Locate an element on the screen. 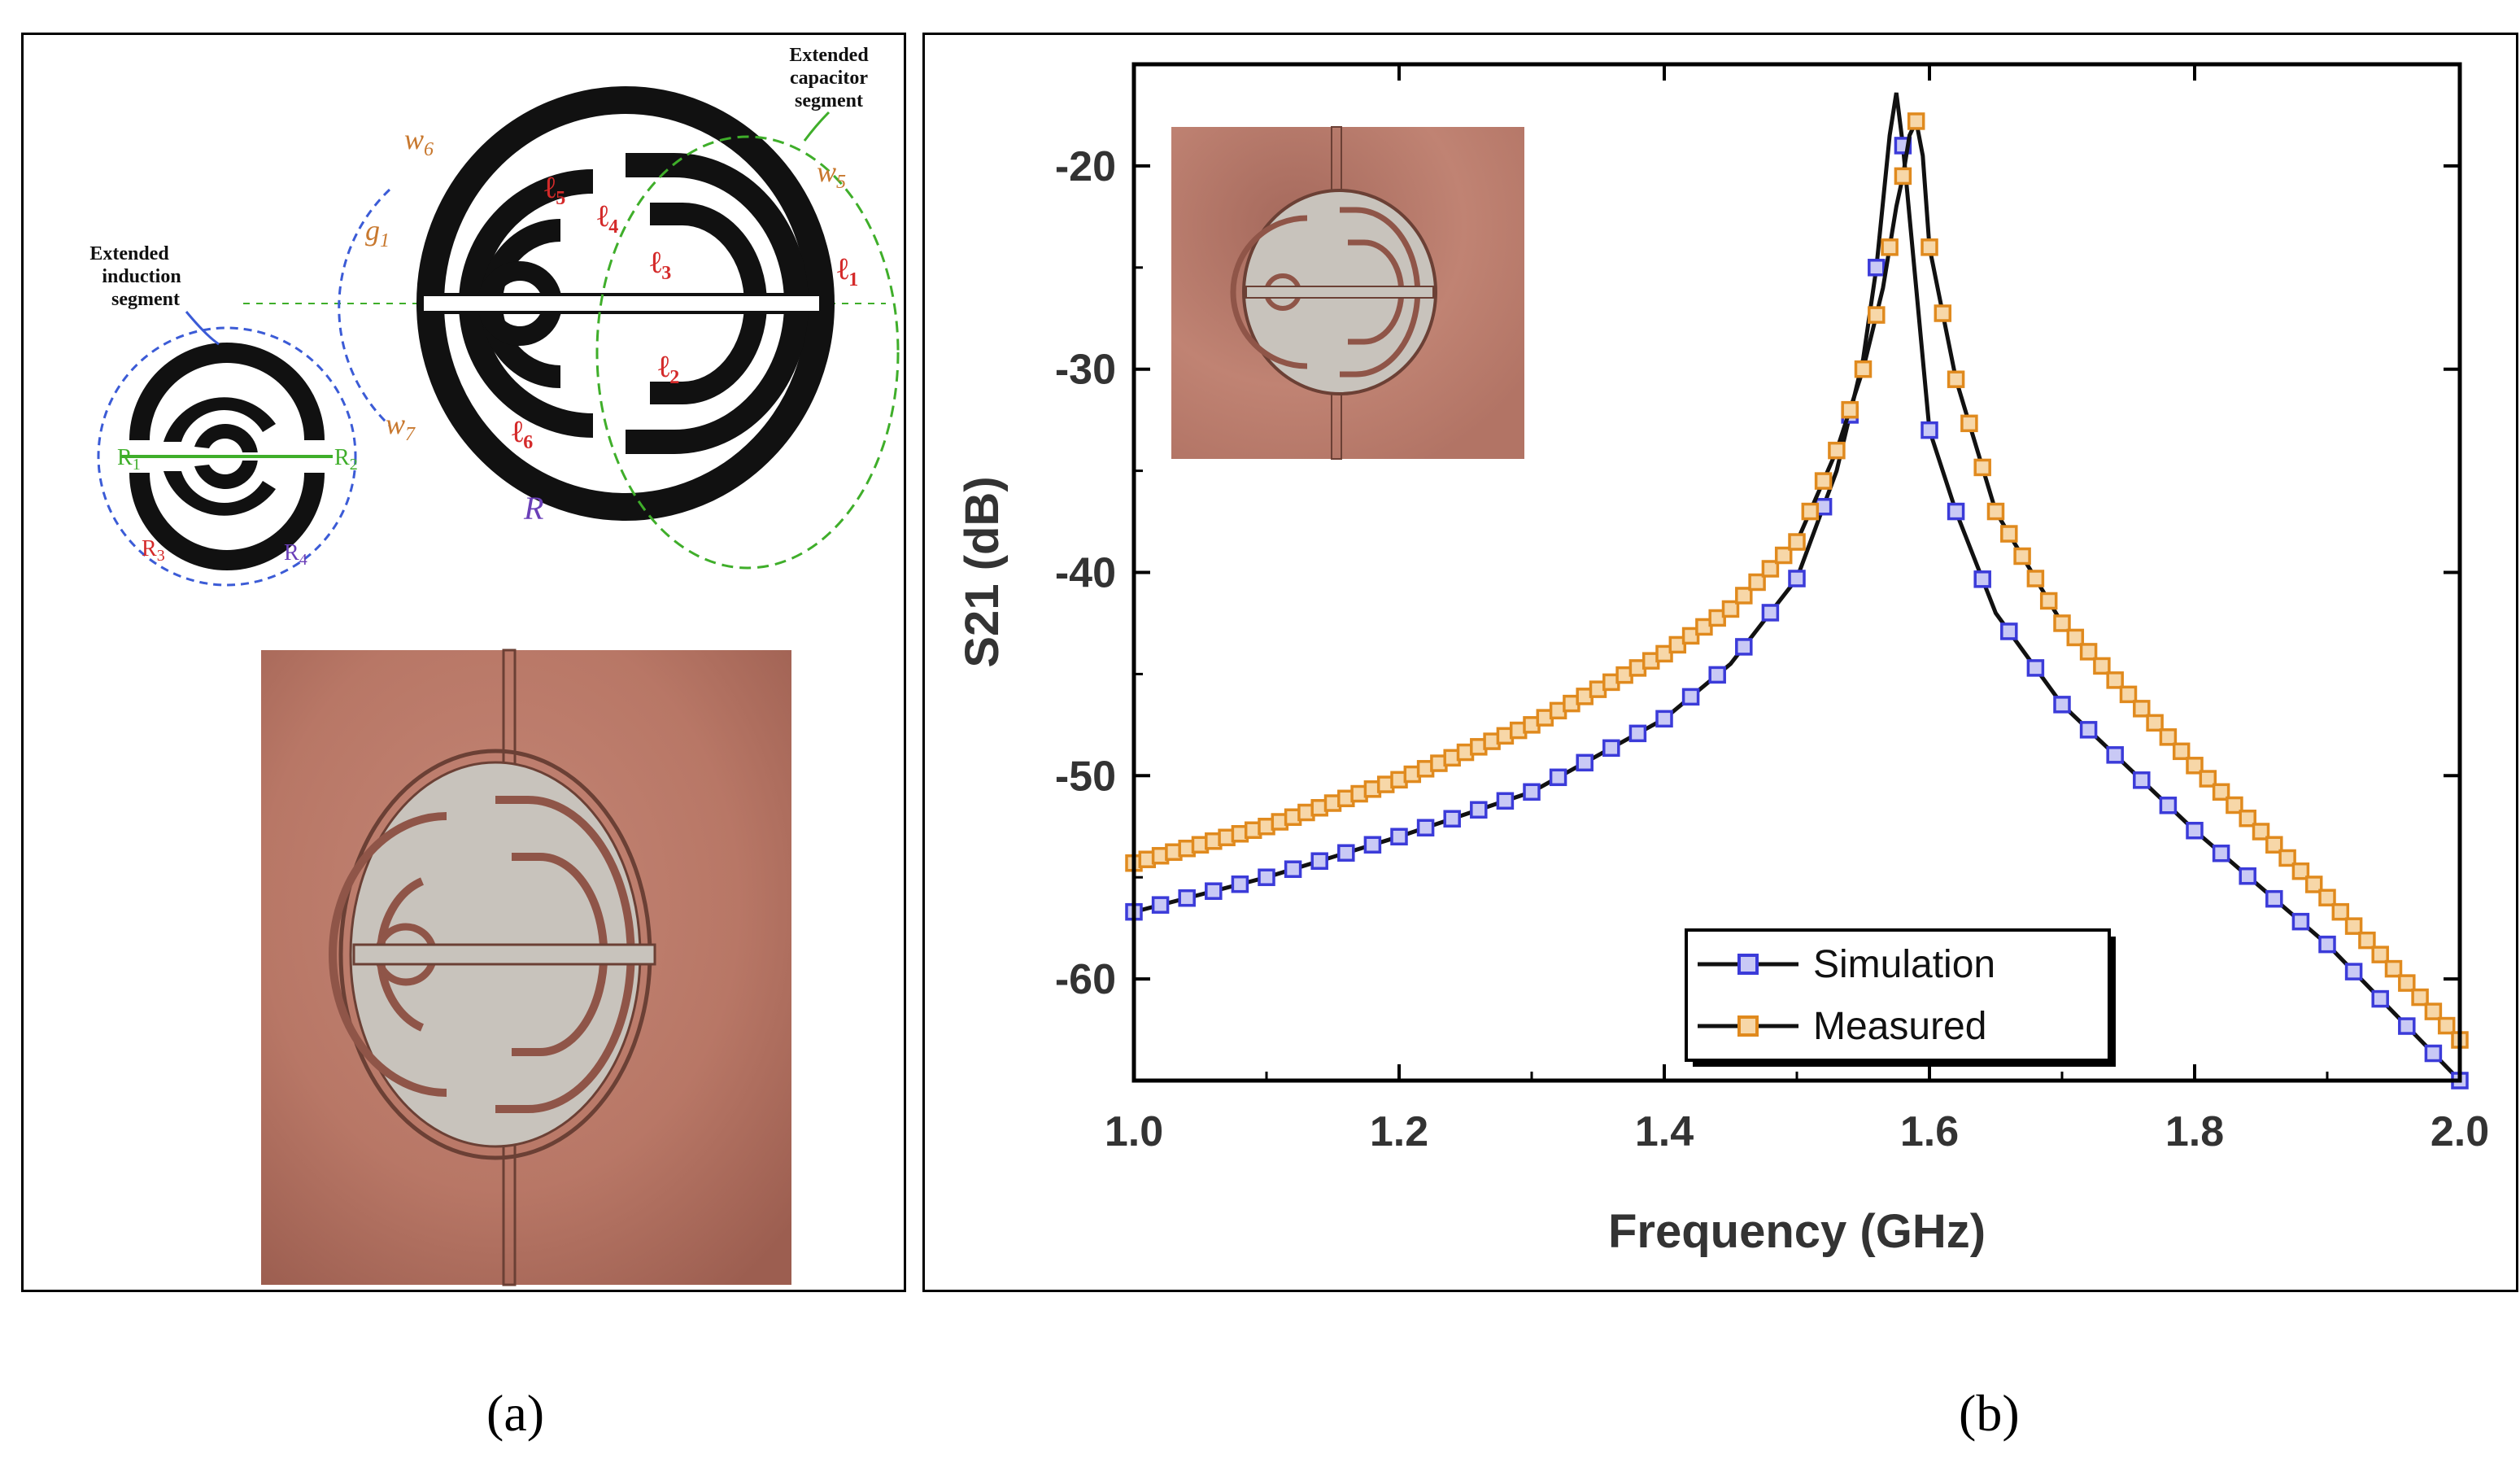 Image resolution: width=2520 pixels, height=1463 pixels. label-r2: R2 is located at coordinates (346, 459).